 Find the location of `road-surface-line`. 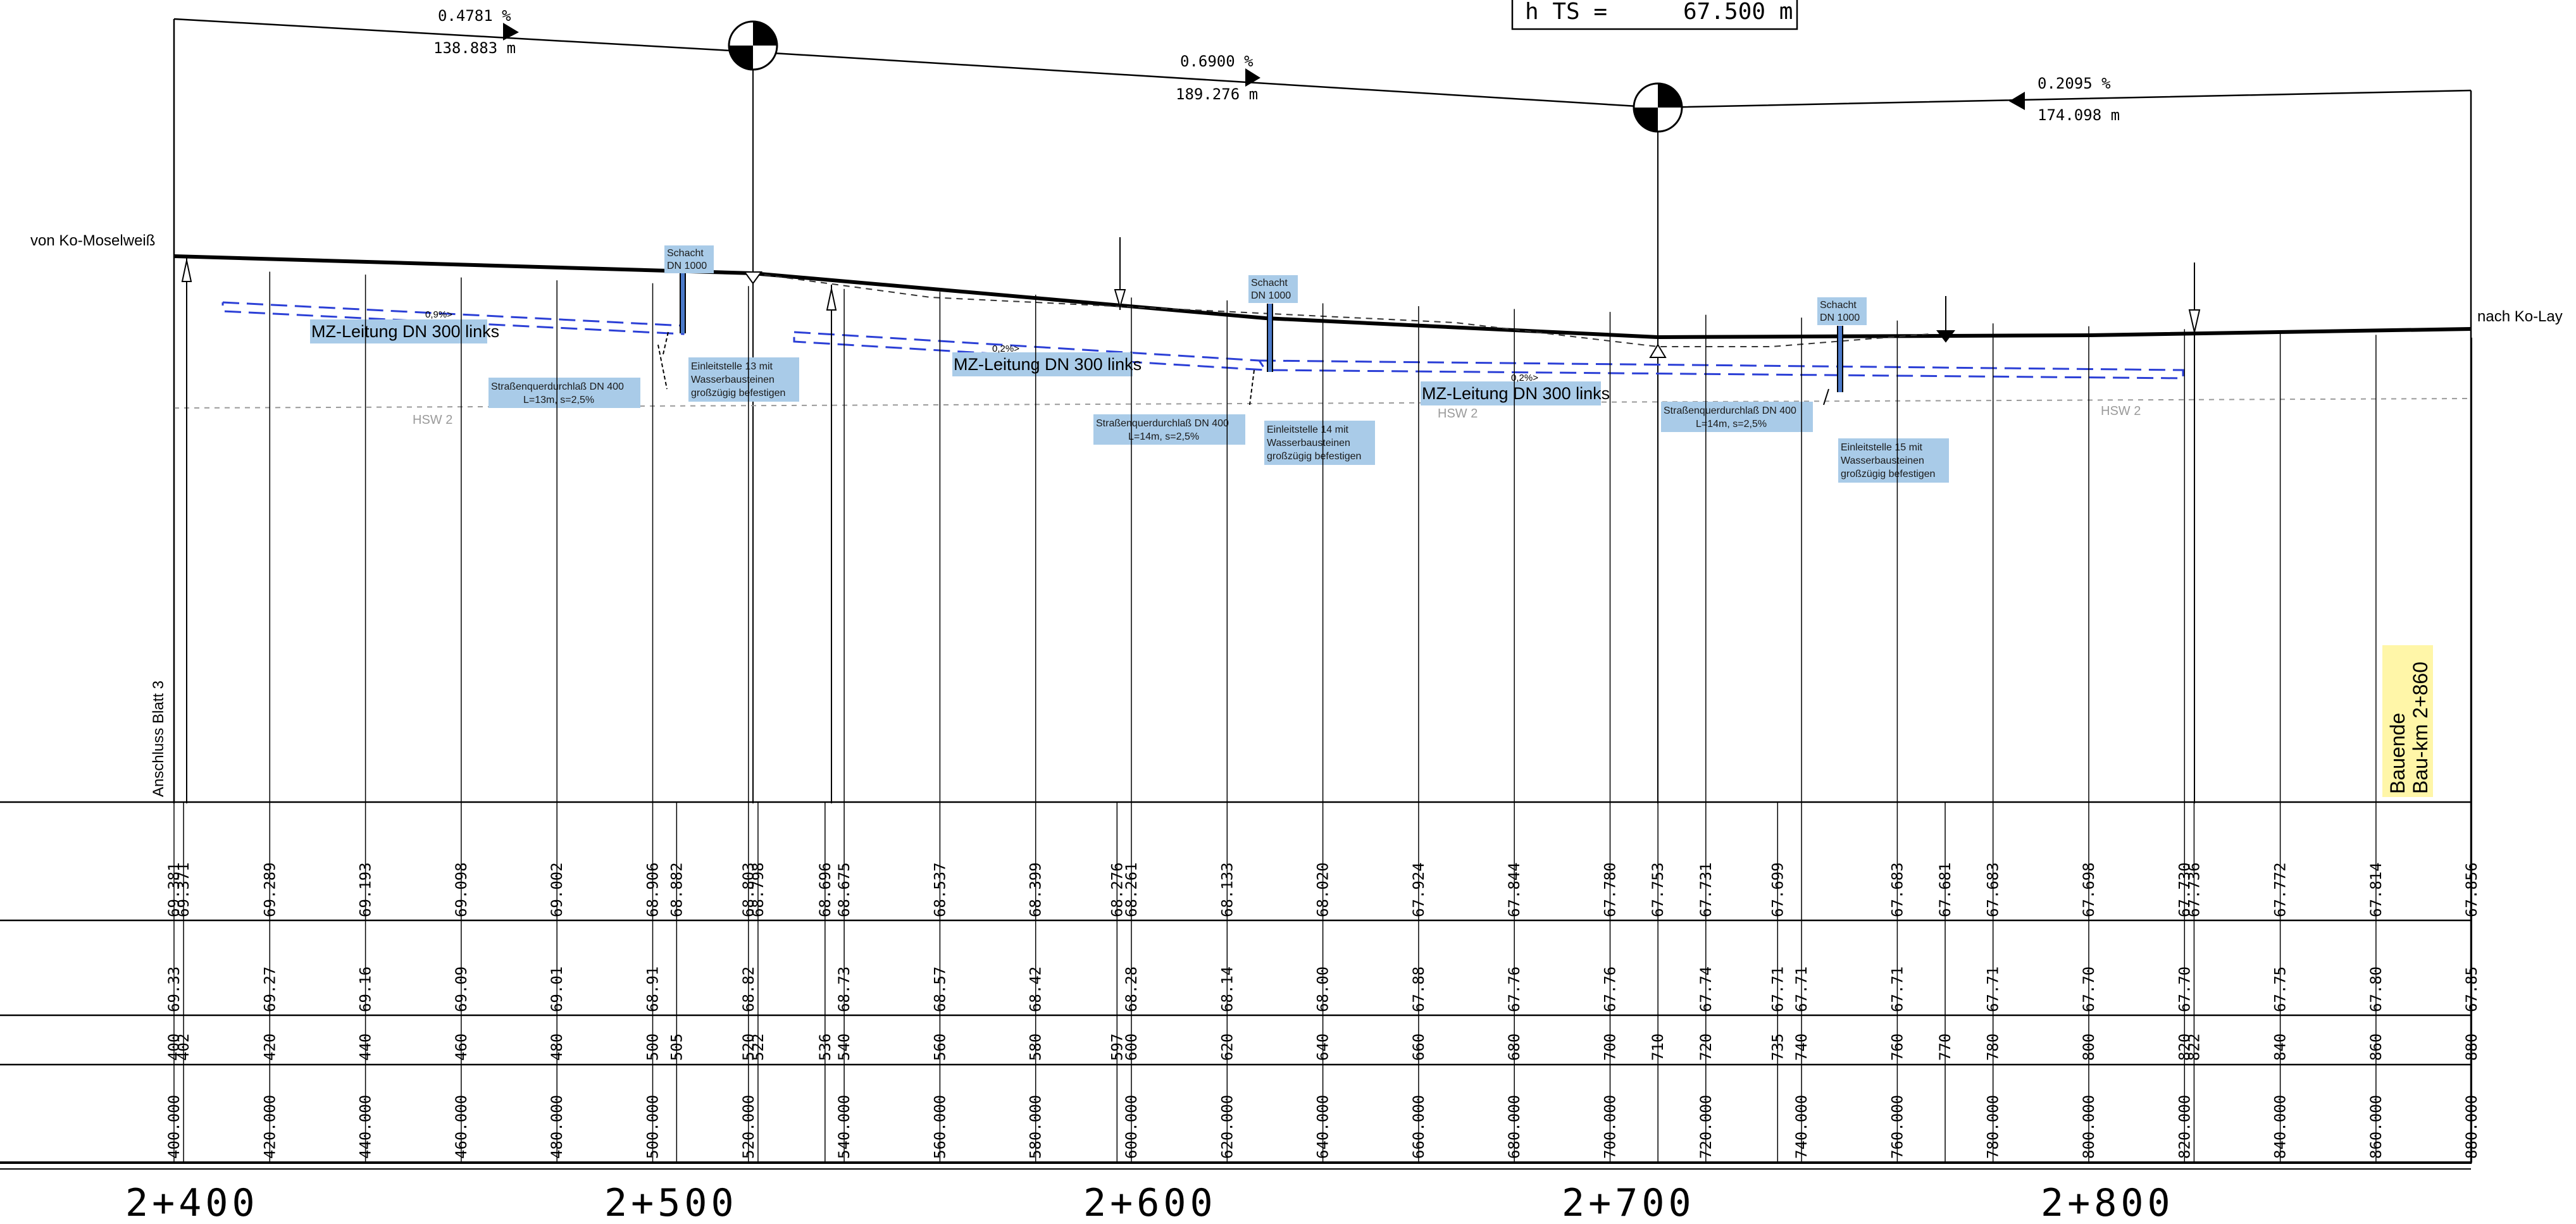

road-surface-line is located at coordinates (1323, 300).